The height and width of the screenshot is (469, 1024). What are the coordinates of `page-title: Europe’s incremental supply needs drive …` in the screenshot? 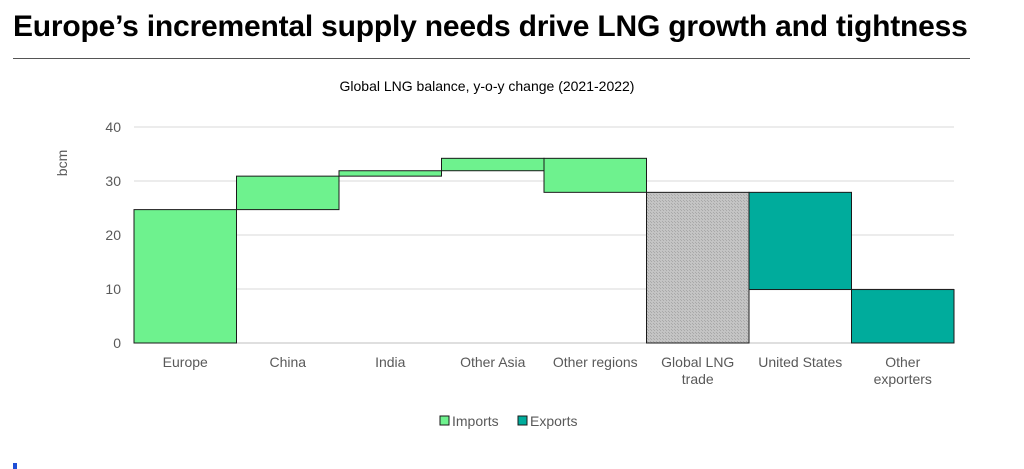 It's located at (490, 26).